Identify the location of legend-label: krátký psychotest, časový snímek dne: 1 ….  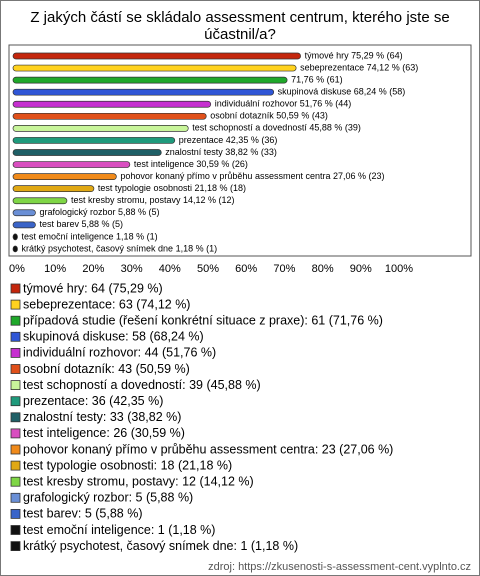
(160, 546).